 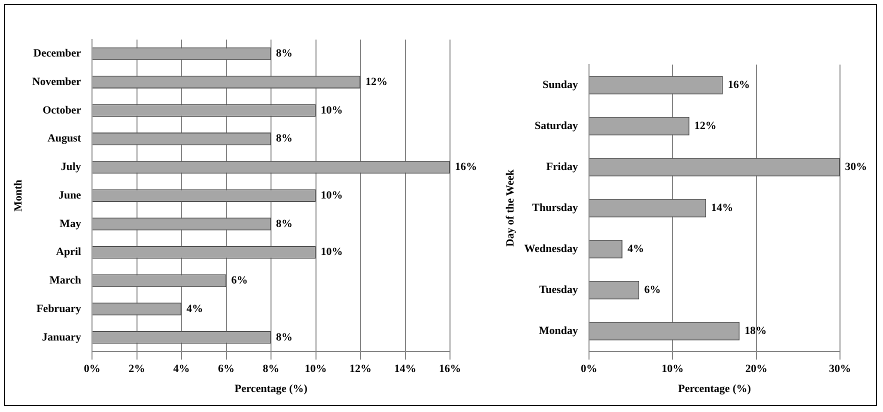 What do you see at coordinates (62, 337) in the screenshot?
I see `y-tick-label: January` at bounding box center [62, 337].